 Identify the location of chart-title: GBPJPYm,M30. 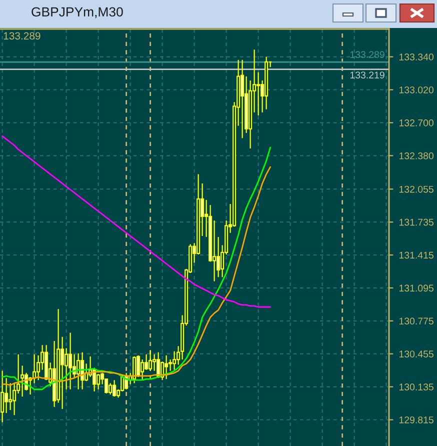
(77, 12).